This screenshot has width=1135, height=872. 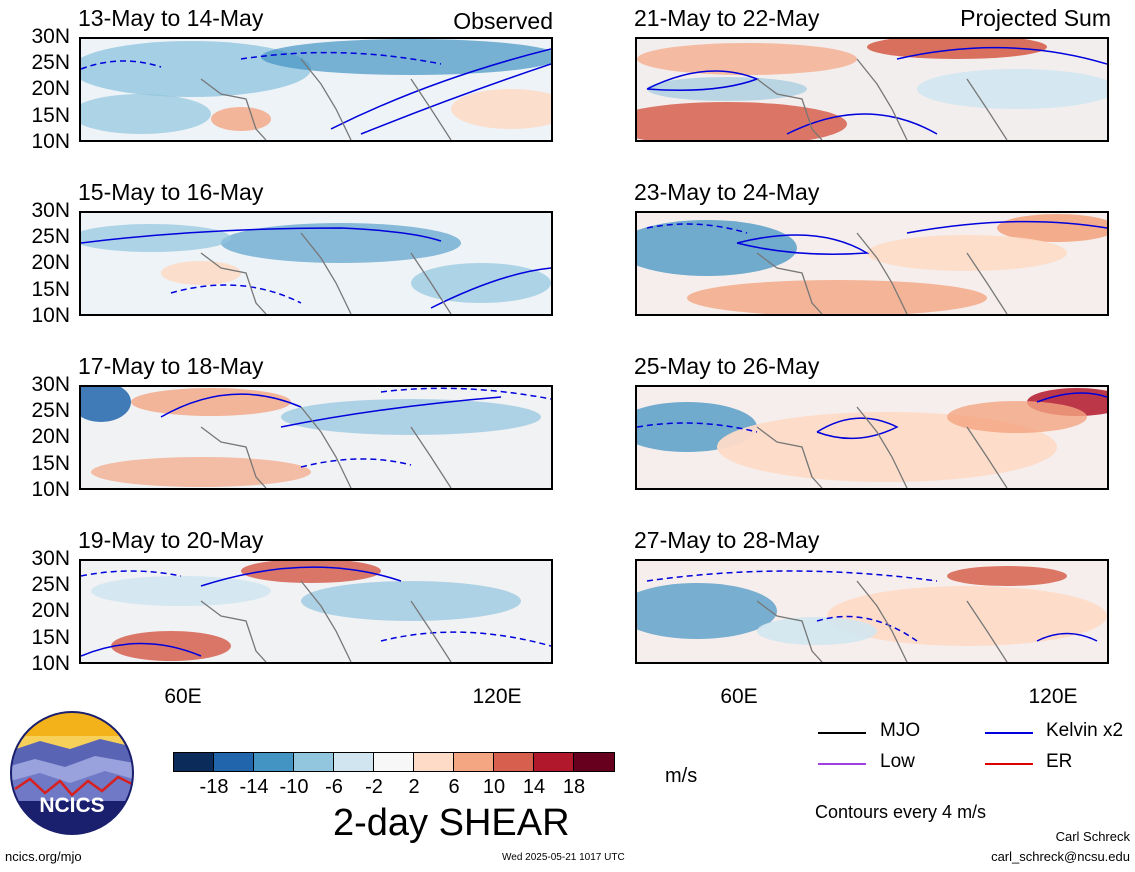 What do you see at coordinates (563, 857) in the screenshot?
I see `footer-timestamp: Wed 2025-05-21 1017 UTC` at bounding box center [563, 857].